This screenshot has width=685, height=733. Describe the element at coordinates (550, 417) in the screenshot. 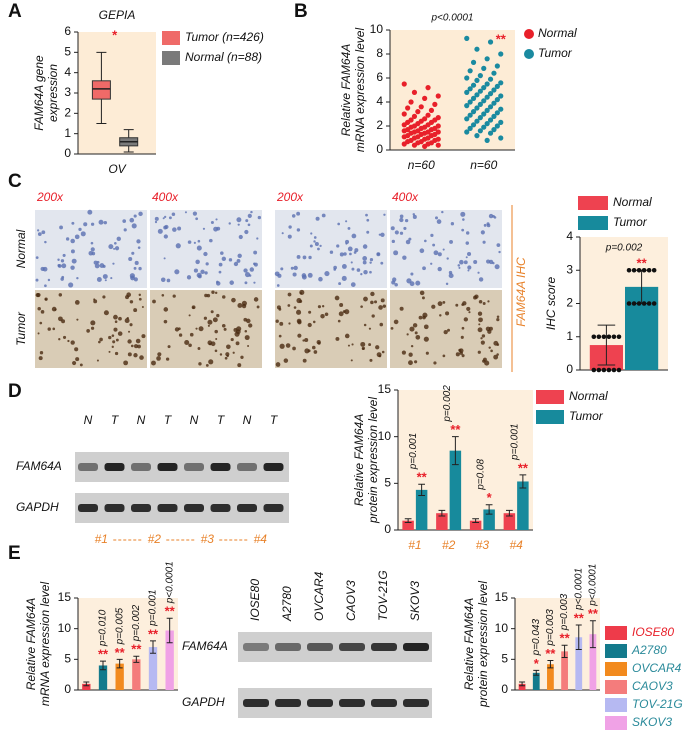

I see `legend-swatch` at that location.